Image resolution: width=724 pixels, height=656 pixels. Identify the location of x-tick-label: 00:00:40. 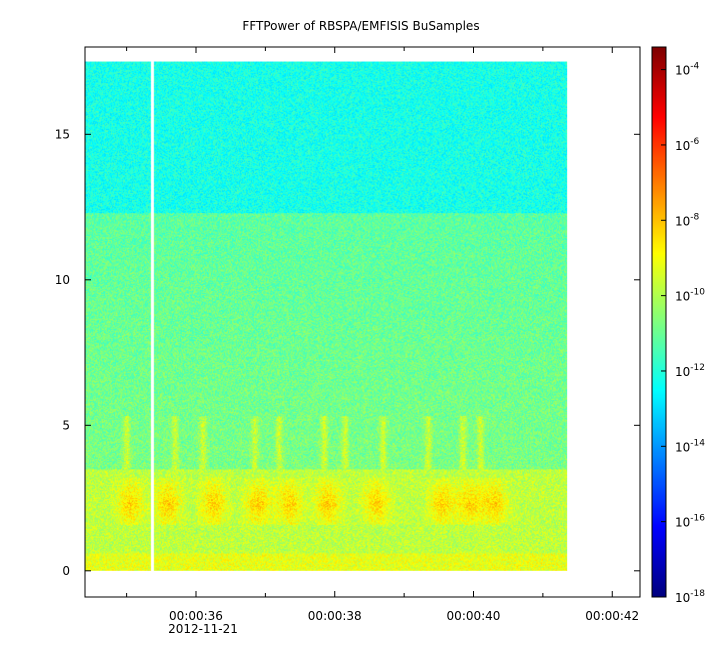
(474, 616).